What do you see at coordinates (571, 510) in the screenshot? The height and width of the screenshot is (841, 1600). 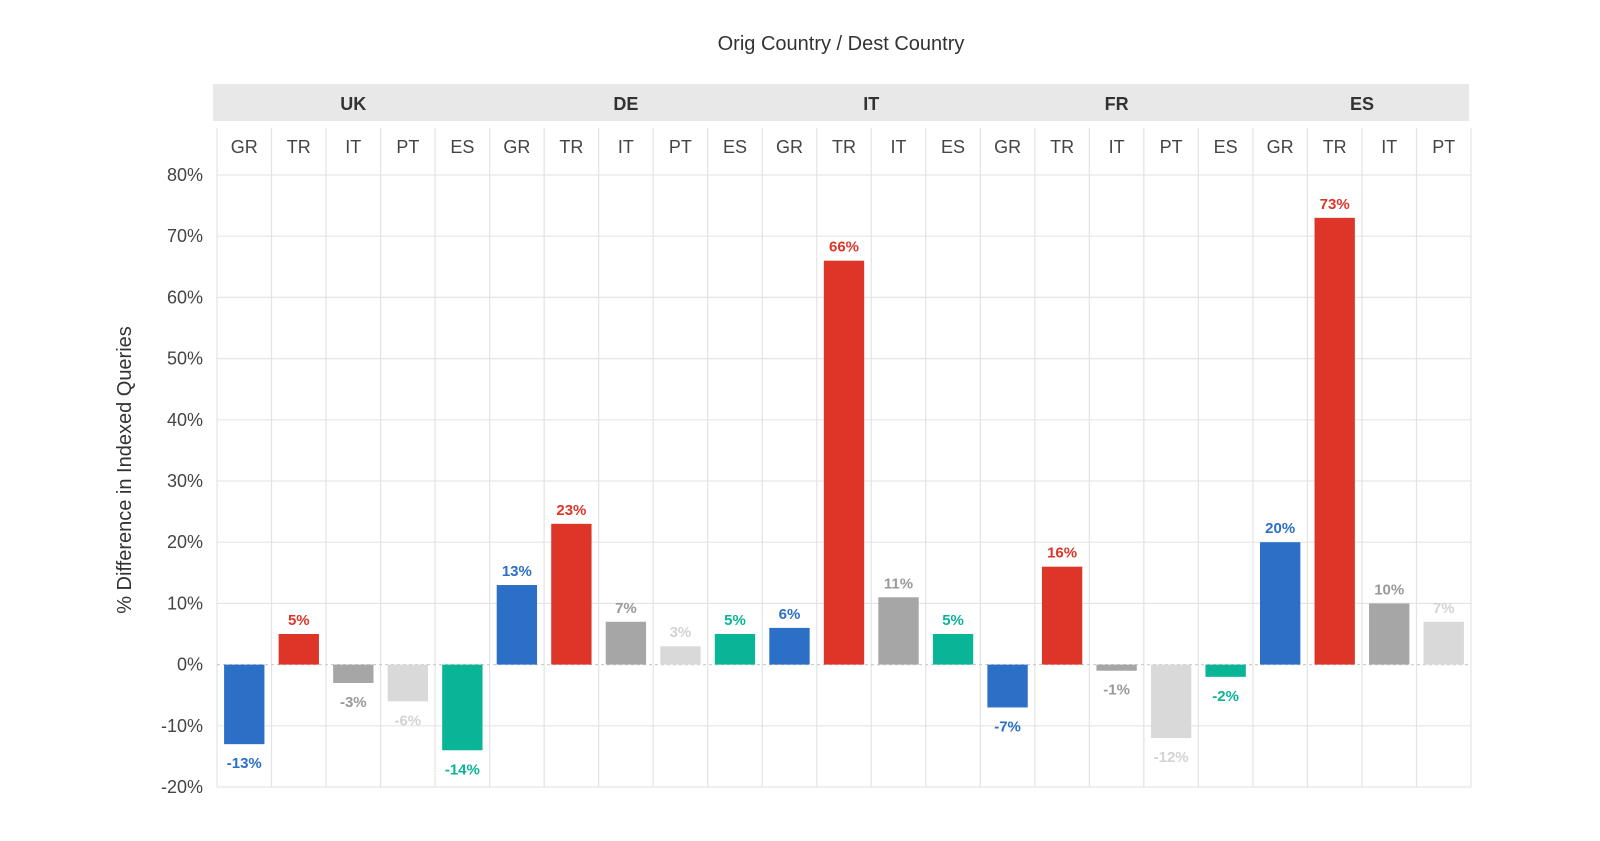 I see `data-label: 23%` at bounding box center [571, 510].